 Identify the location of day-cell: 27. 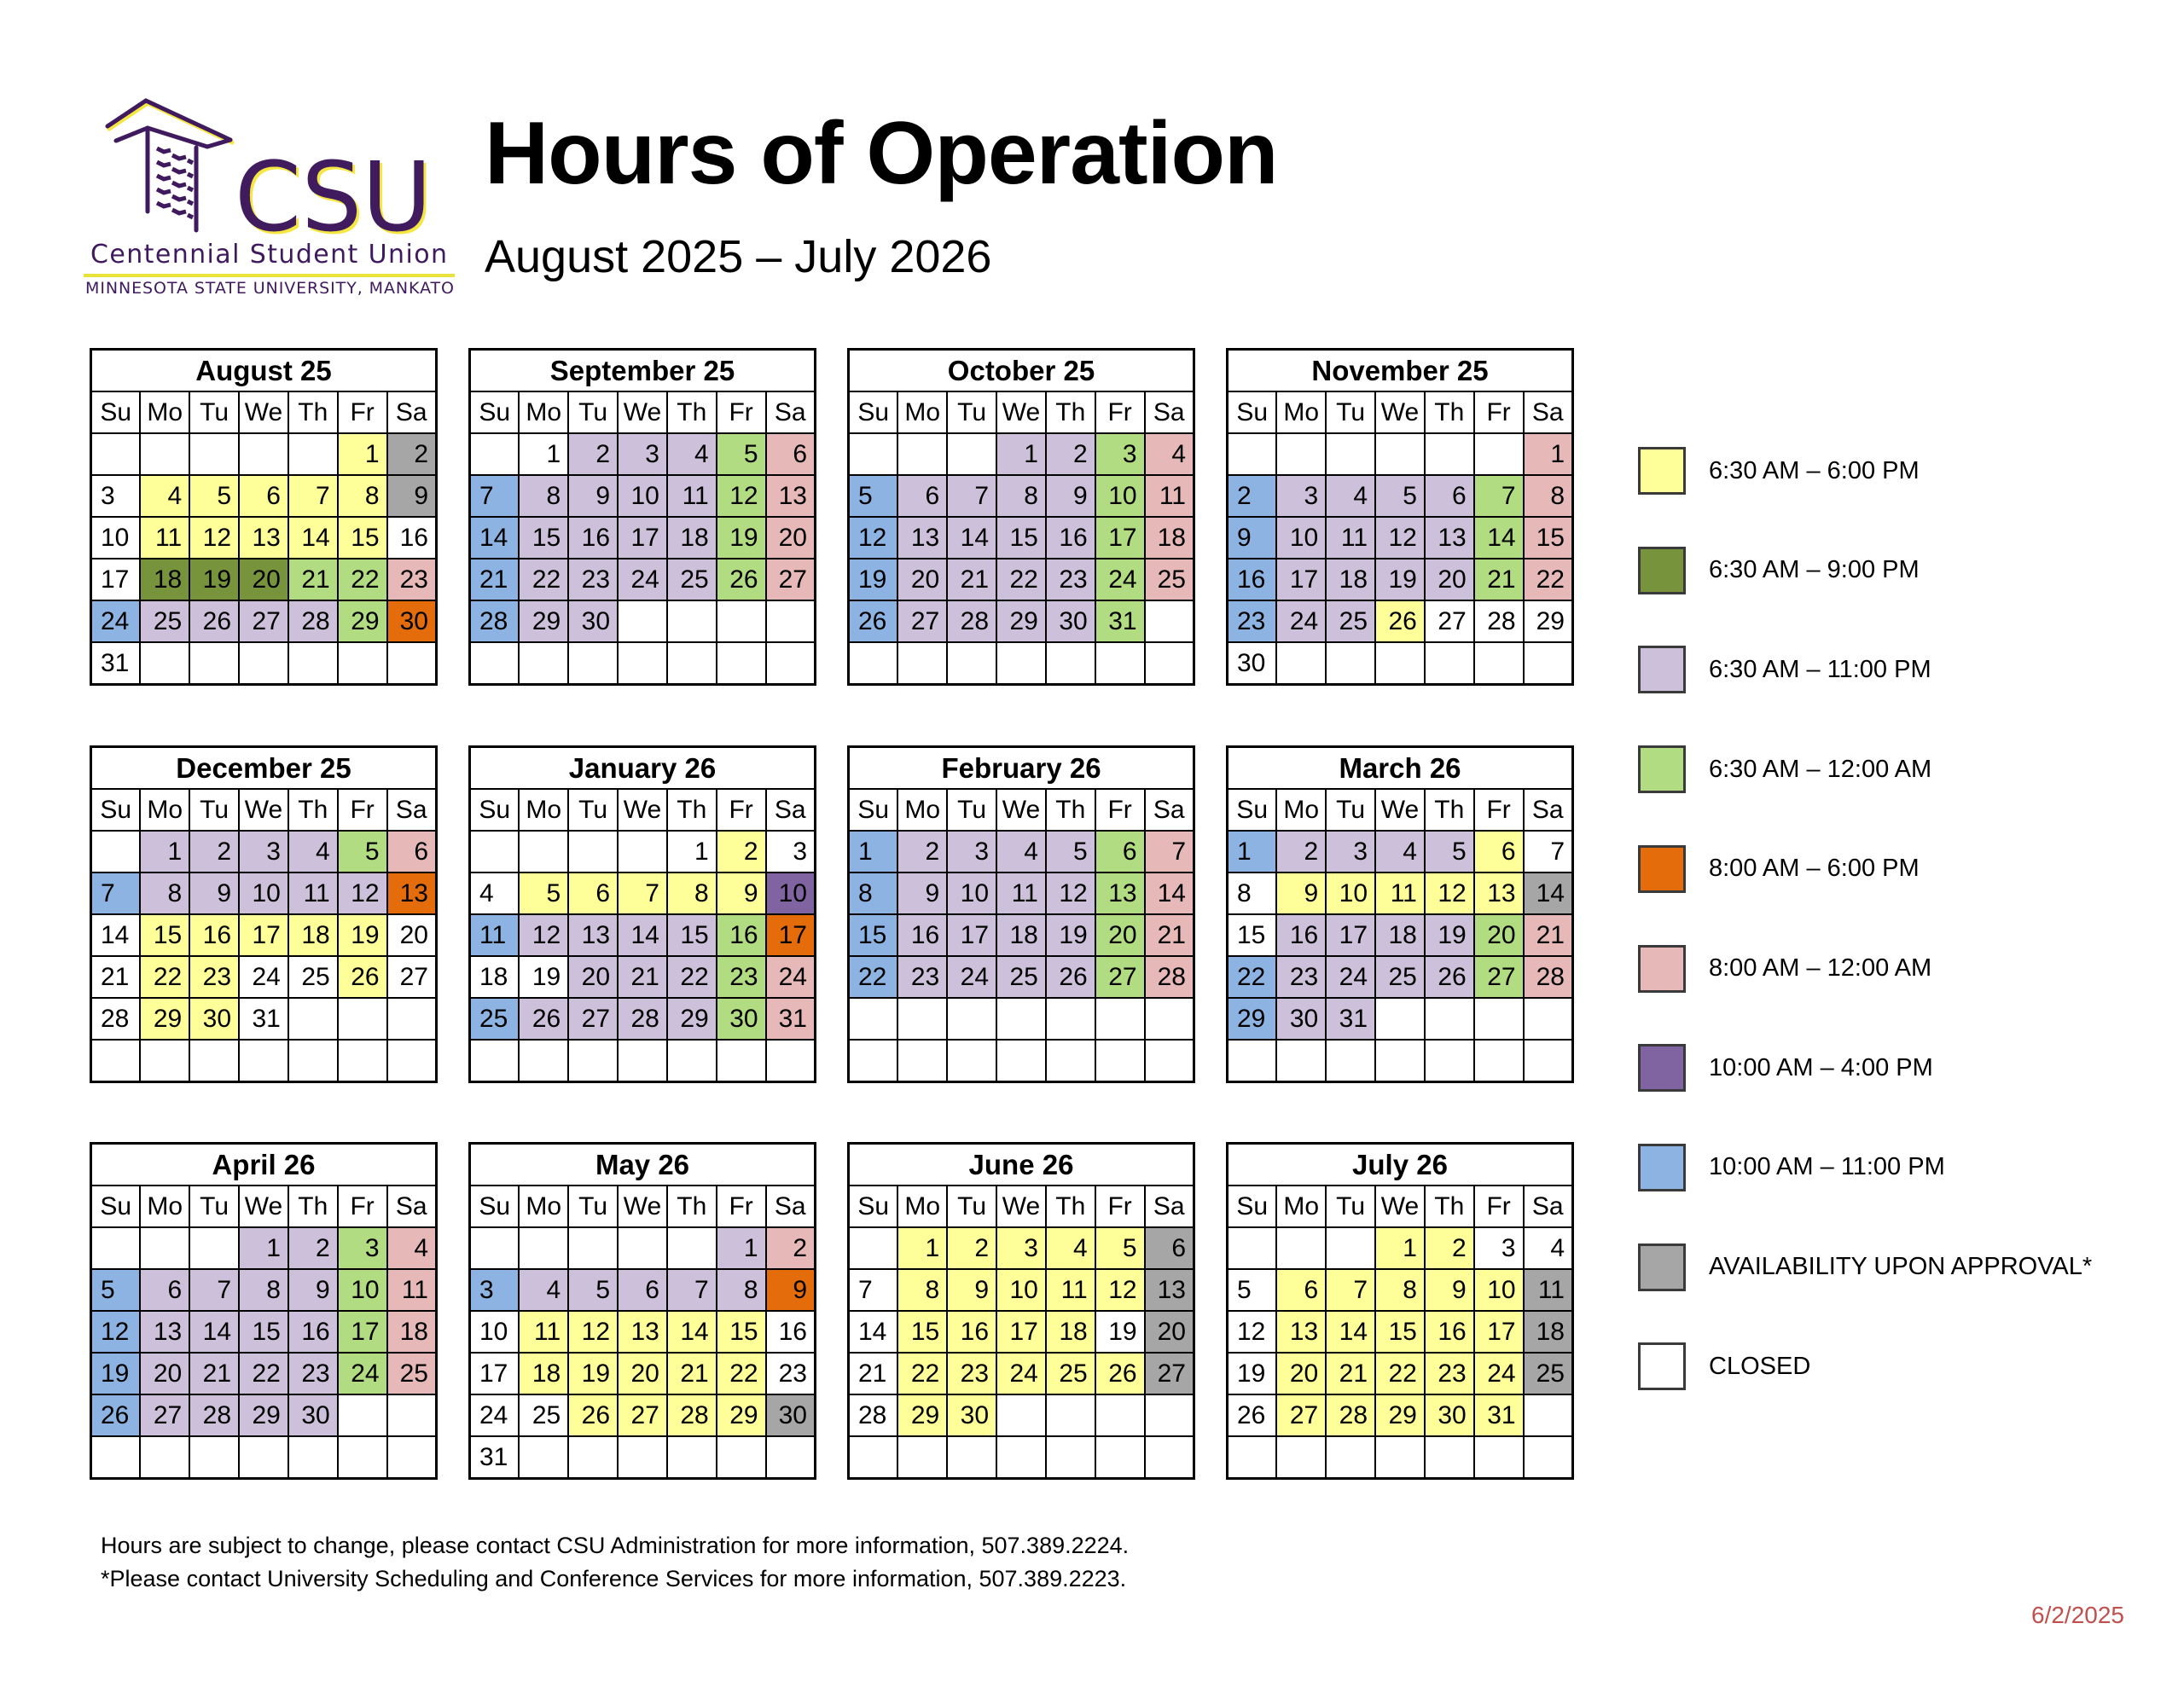
(1449, 622).